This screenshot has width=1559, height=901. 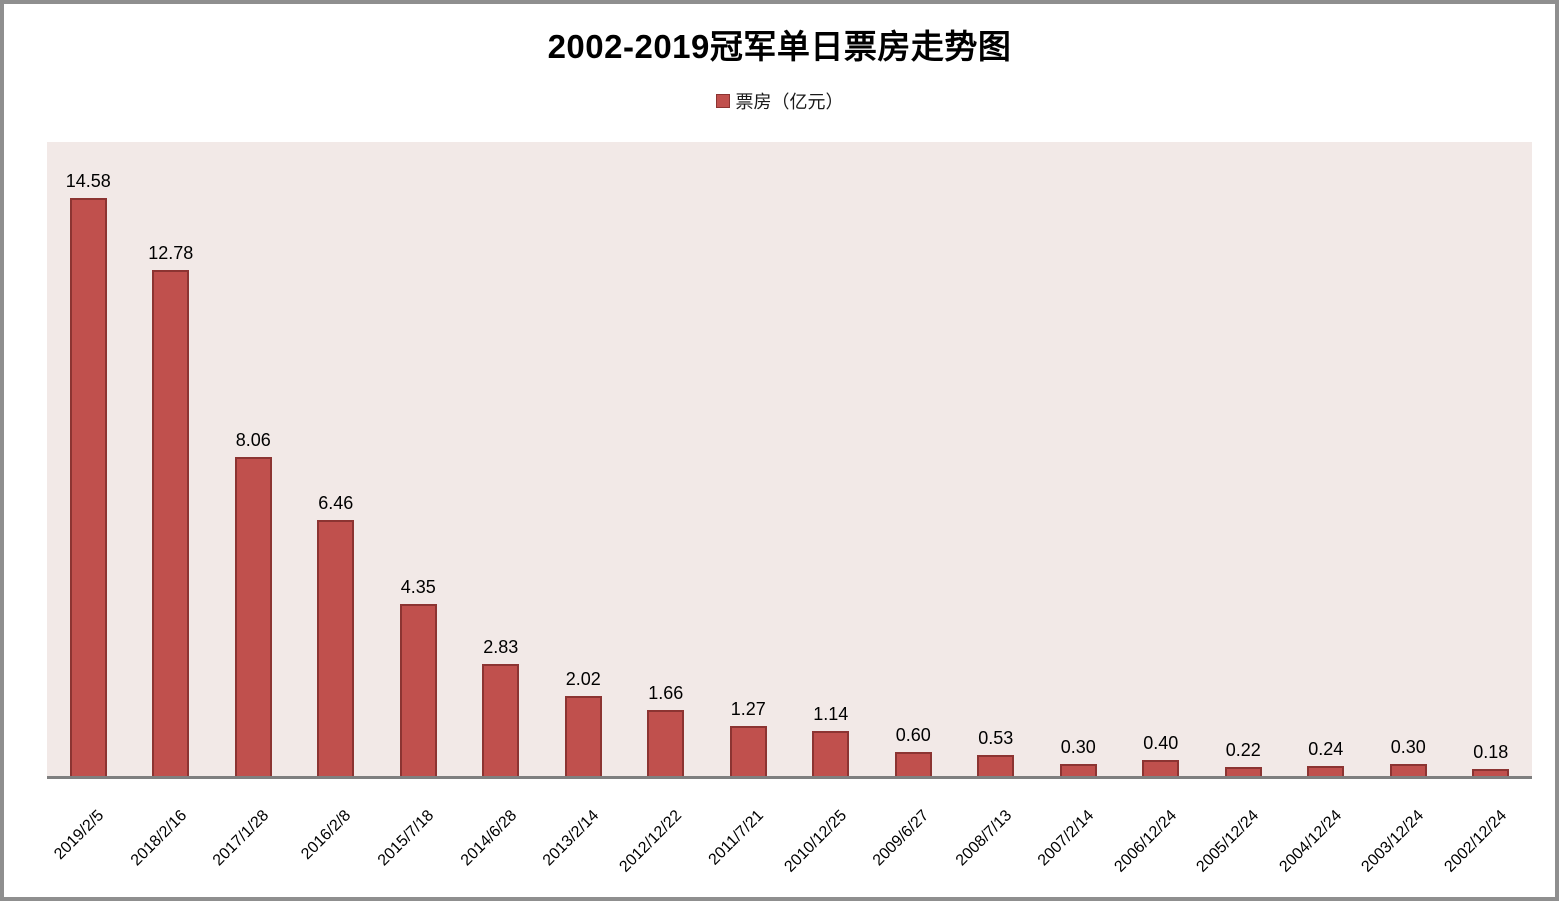 What do you see at coordinates (1310, 841) in the screenshot?
I see `x-axis-label: 2004/12/24` at bounding box center [1310, 841].